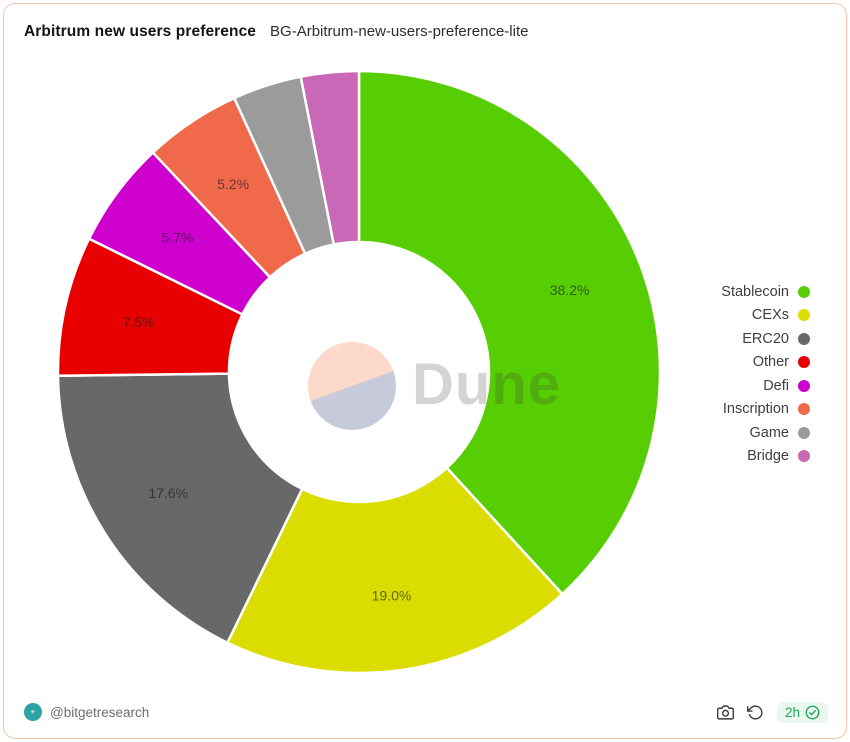  Describe the element at coordinates (755, 291) in the screenshot. I see `legend-label: Stablecoin` at that location.